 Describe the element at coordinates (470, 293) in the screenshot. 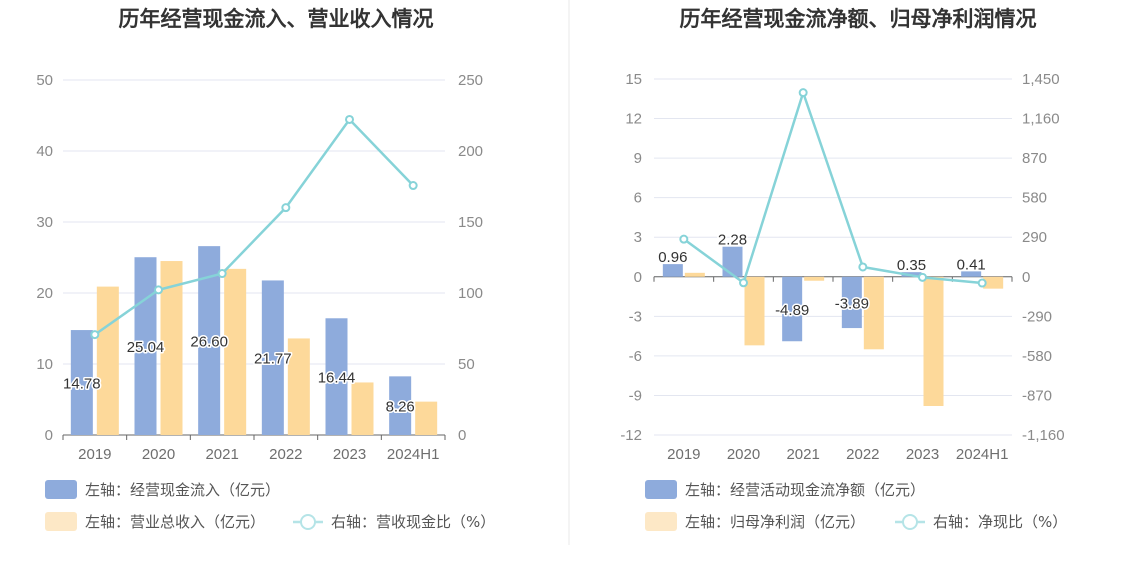

I see `right-axis-tick: 100` at that location.